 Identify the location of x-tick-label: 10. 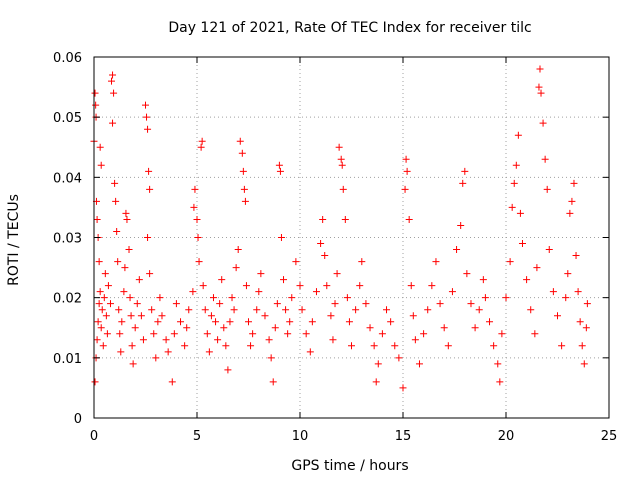
(300, 436).